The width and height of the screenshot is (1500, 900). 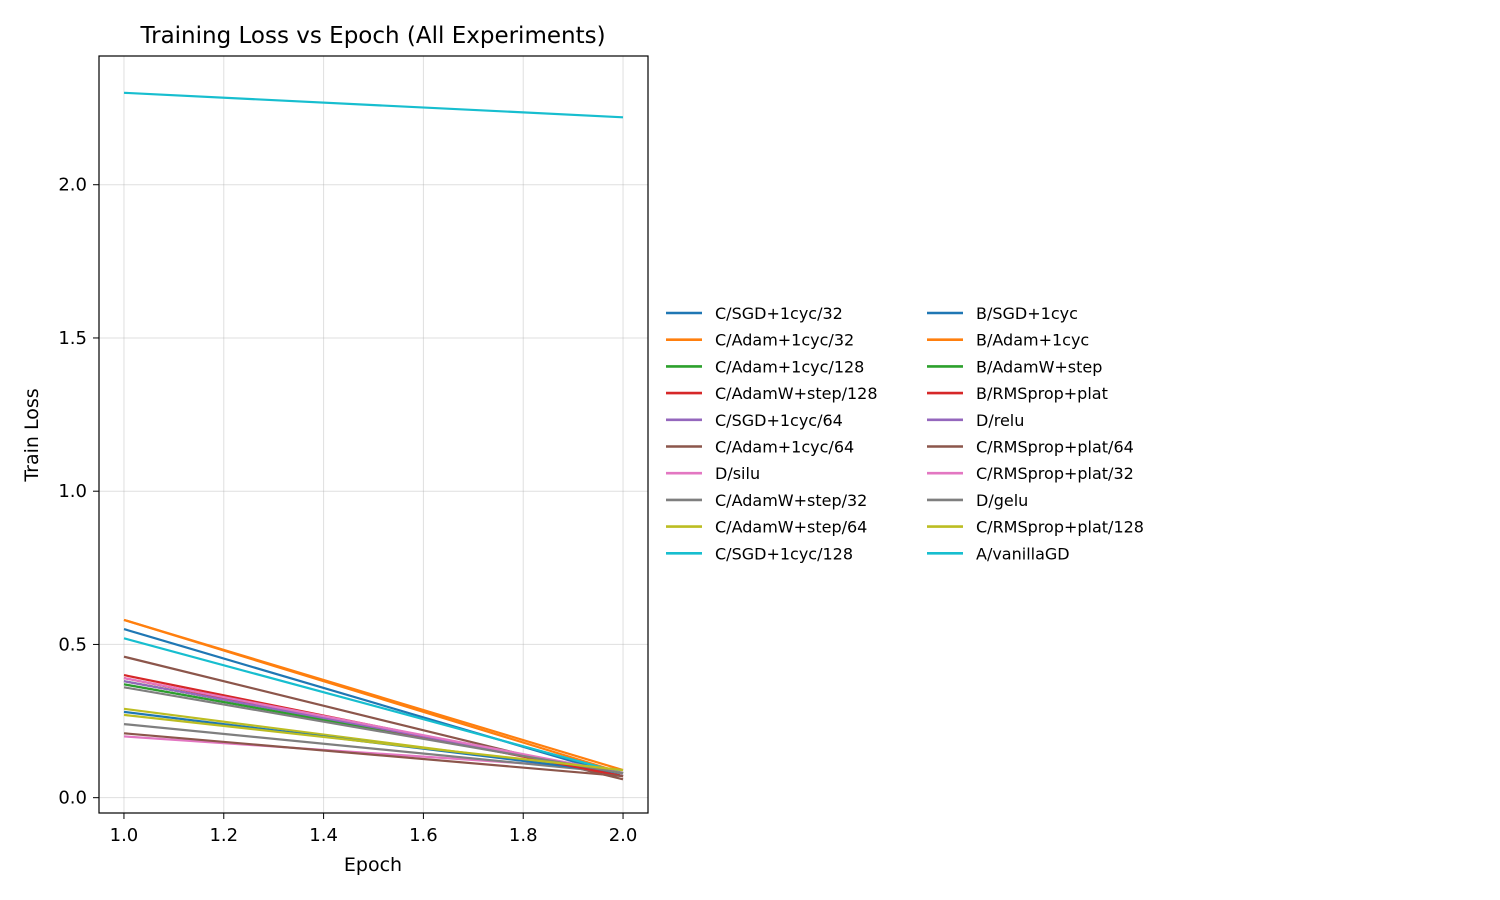 I want to click on x-tick-label: 1.4, so click(x=323, y=835).